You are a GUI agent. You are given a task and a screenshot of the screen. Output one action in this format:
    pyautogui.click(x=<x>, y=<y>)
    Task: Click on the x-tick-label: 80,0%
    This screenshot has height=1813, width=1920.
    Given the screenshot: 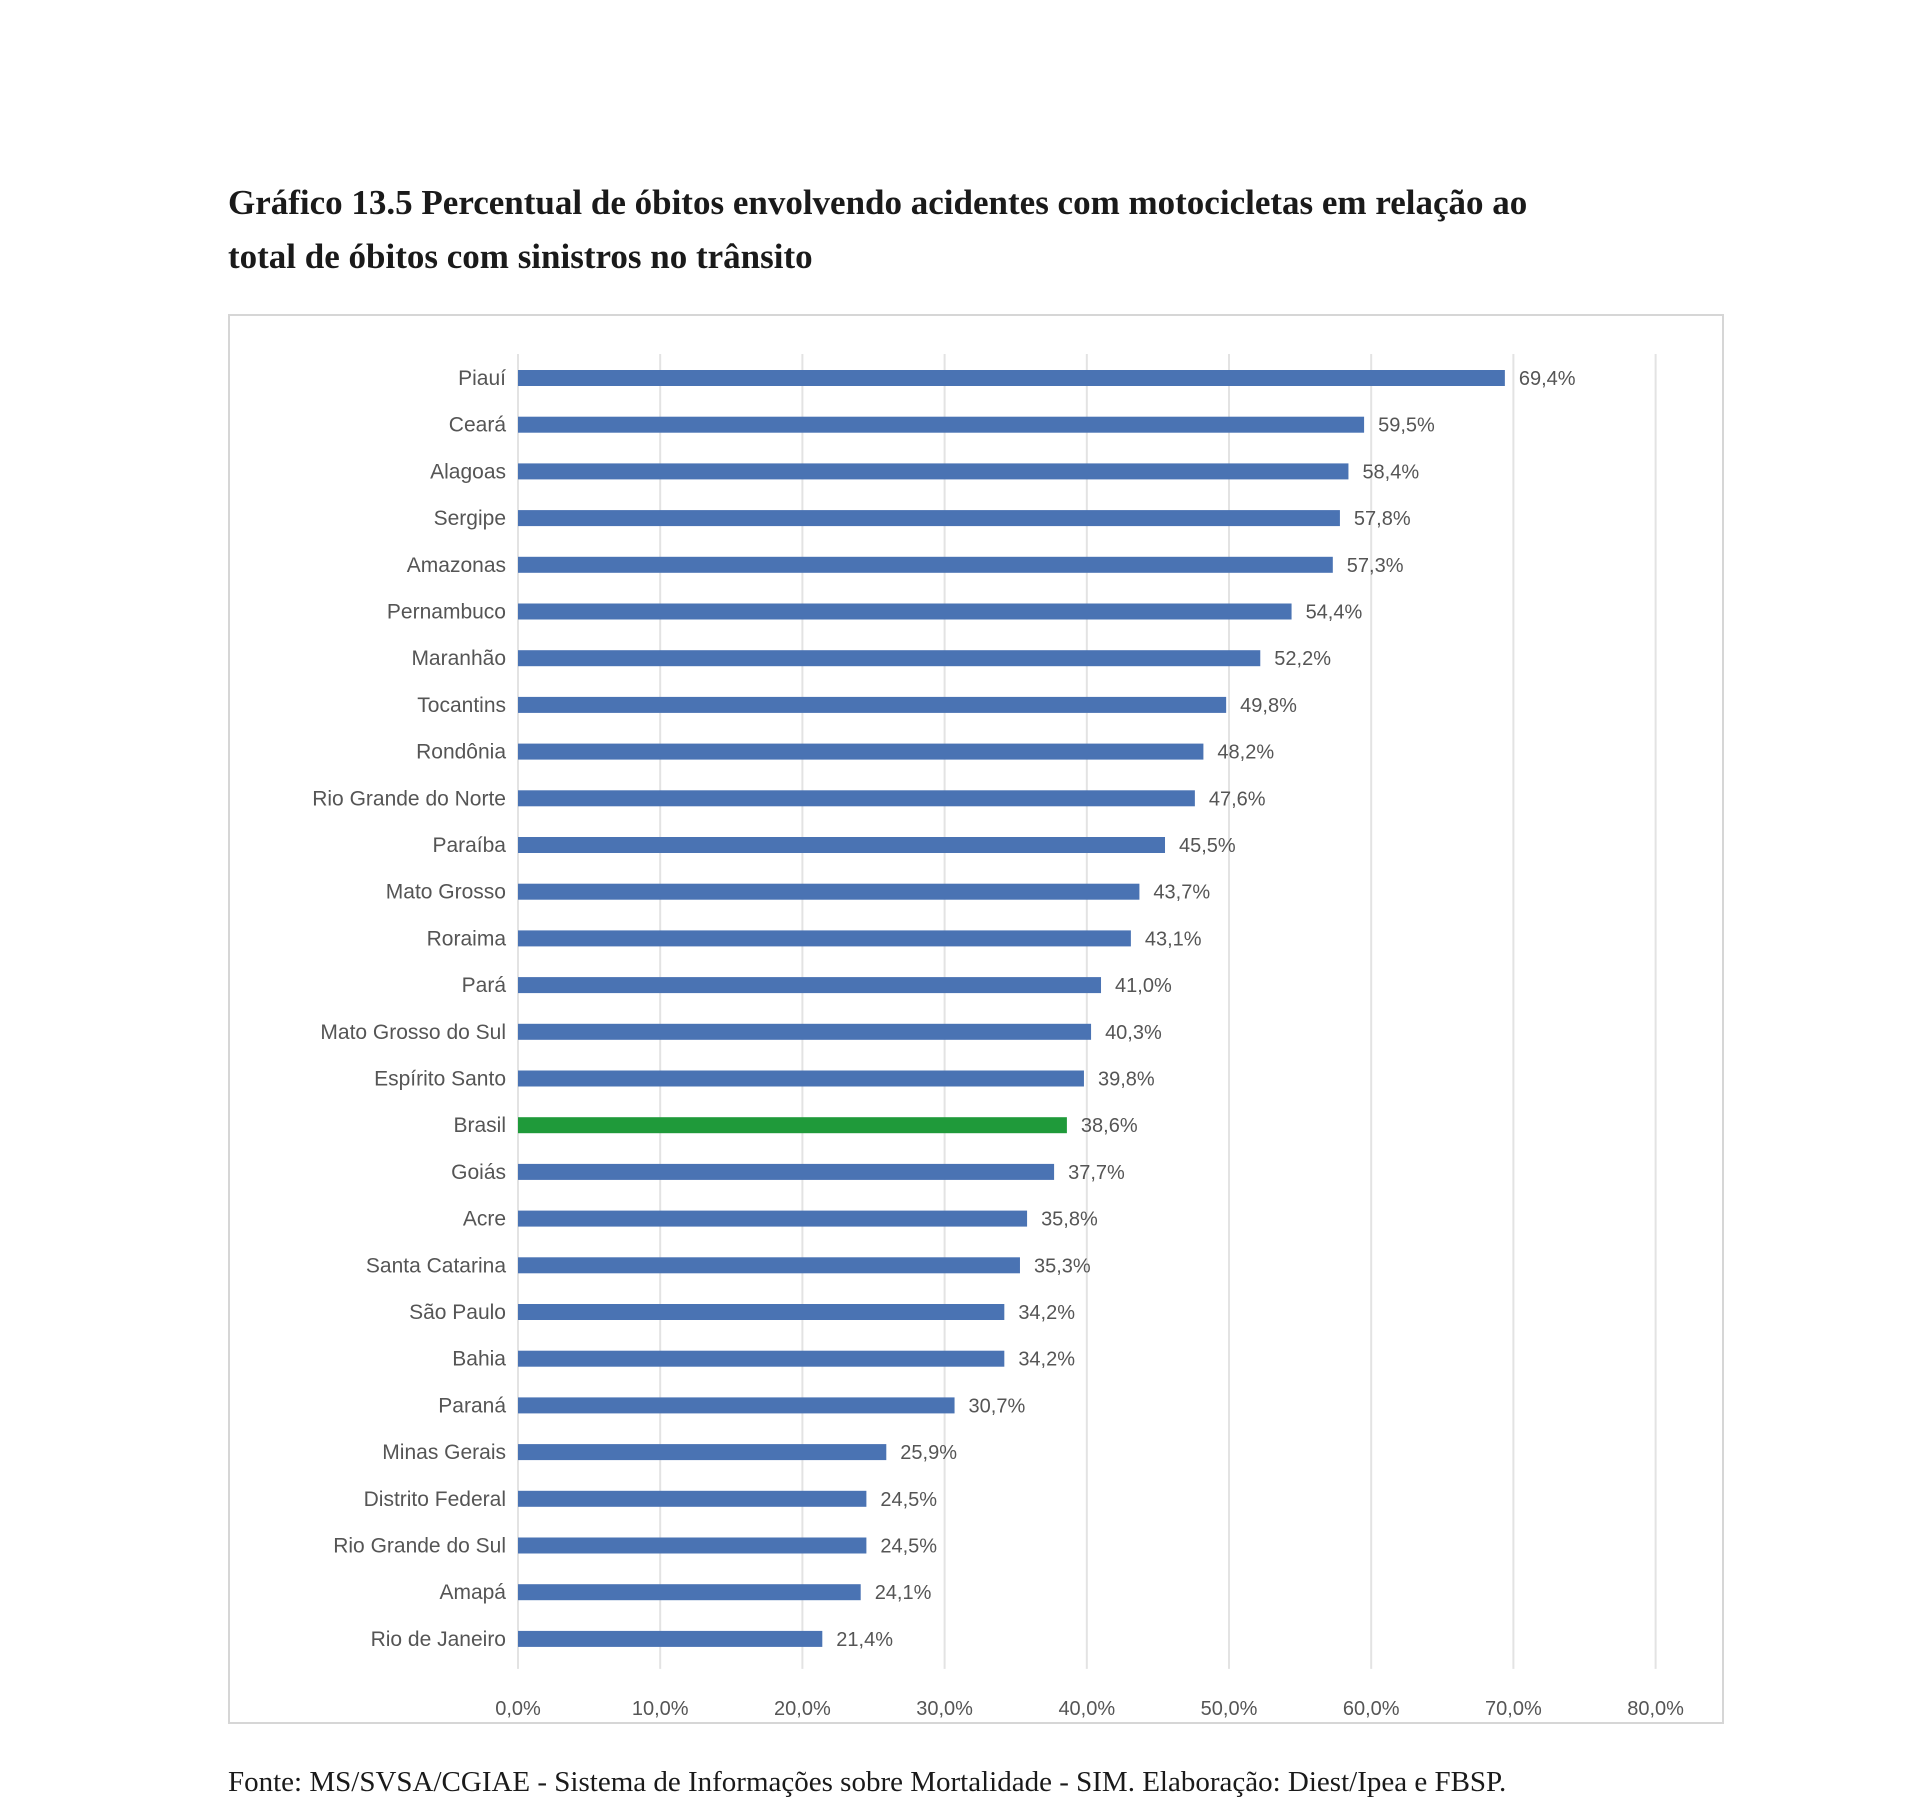 What is the action you would take?
    pyautogui.click(x=1655, y=1709)
    